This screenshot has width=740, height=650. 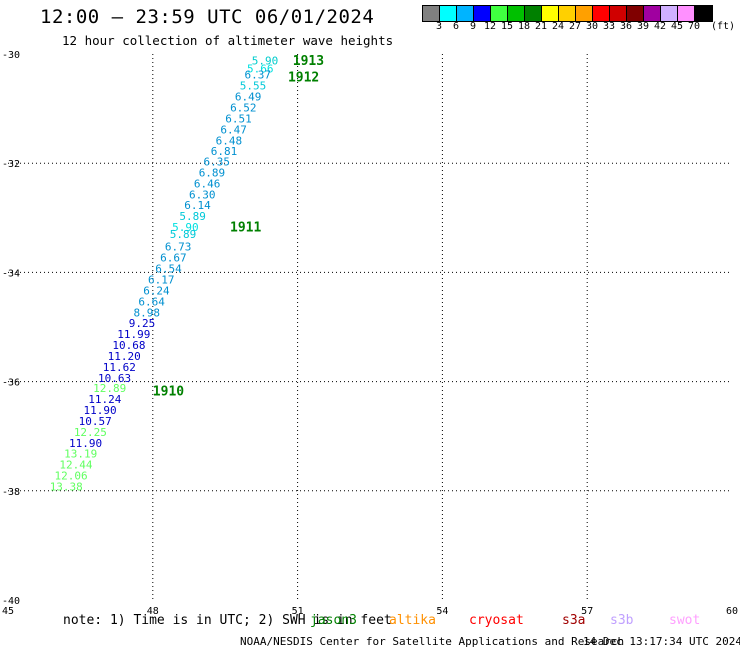 I want to click on satellite-swot: swot, so click(x=685, y=620).